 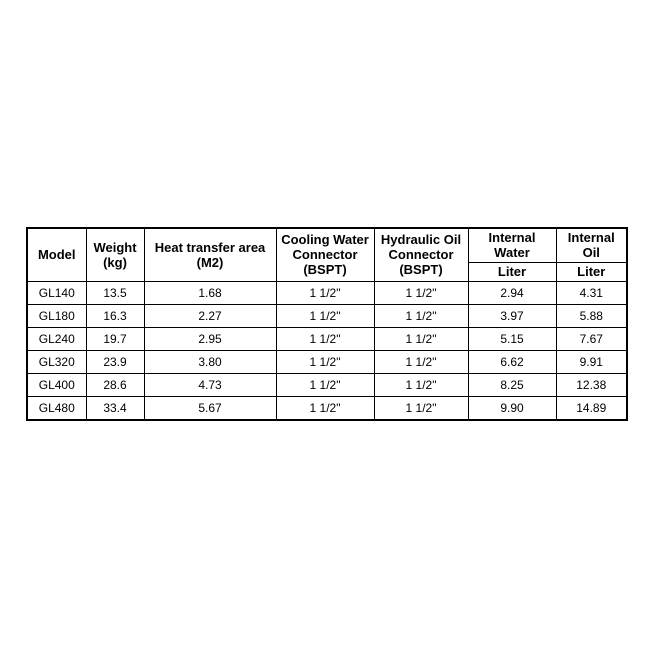 I want to click on header-weight: Weight (kg), so click(x=115, y=254).